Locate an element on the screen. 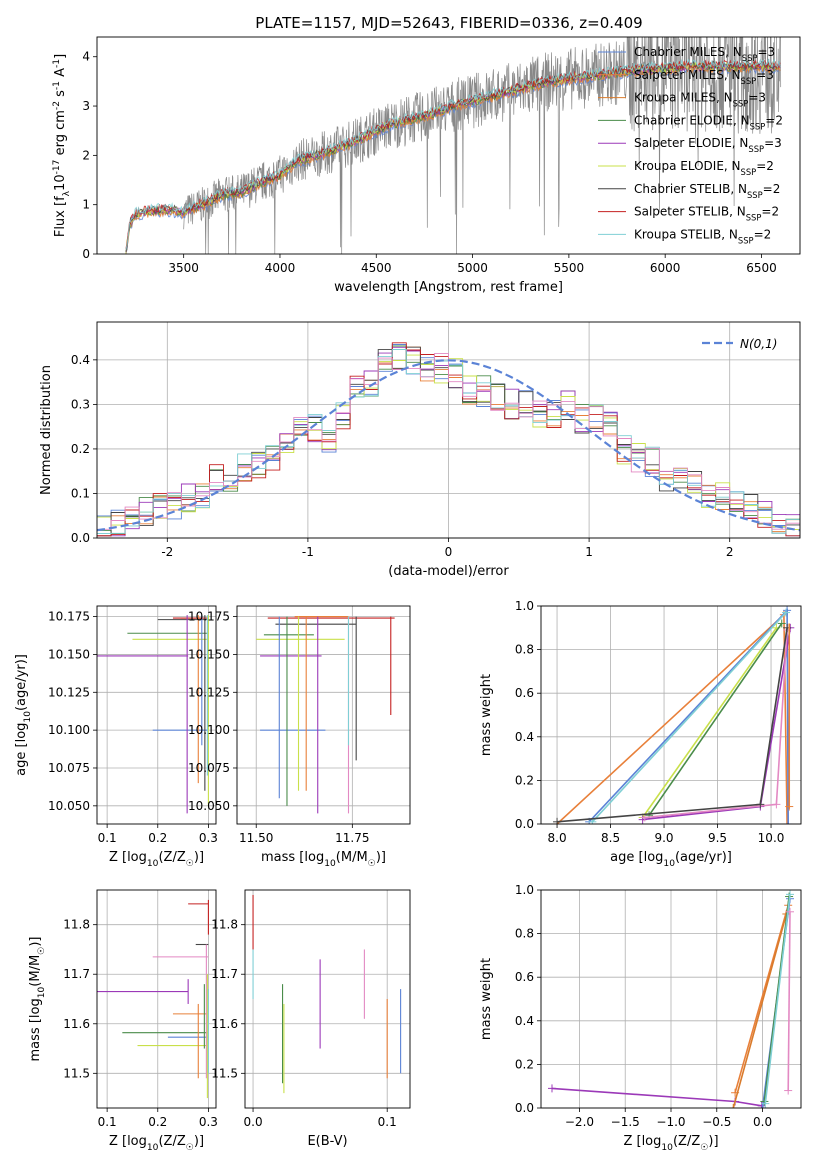  legend-entry: Salpeter MILES, NSSP=3 is located at coordinates (704, 77).